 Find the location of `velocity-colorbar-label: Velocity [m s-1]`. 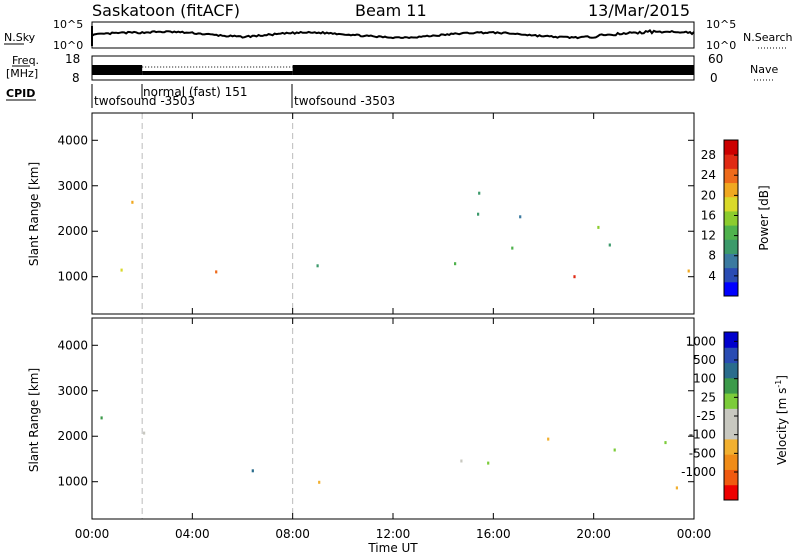

velocity-colorbar-label: Velocity [m s-1] is located at coordinates (781, 420).